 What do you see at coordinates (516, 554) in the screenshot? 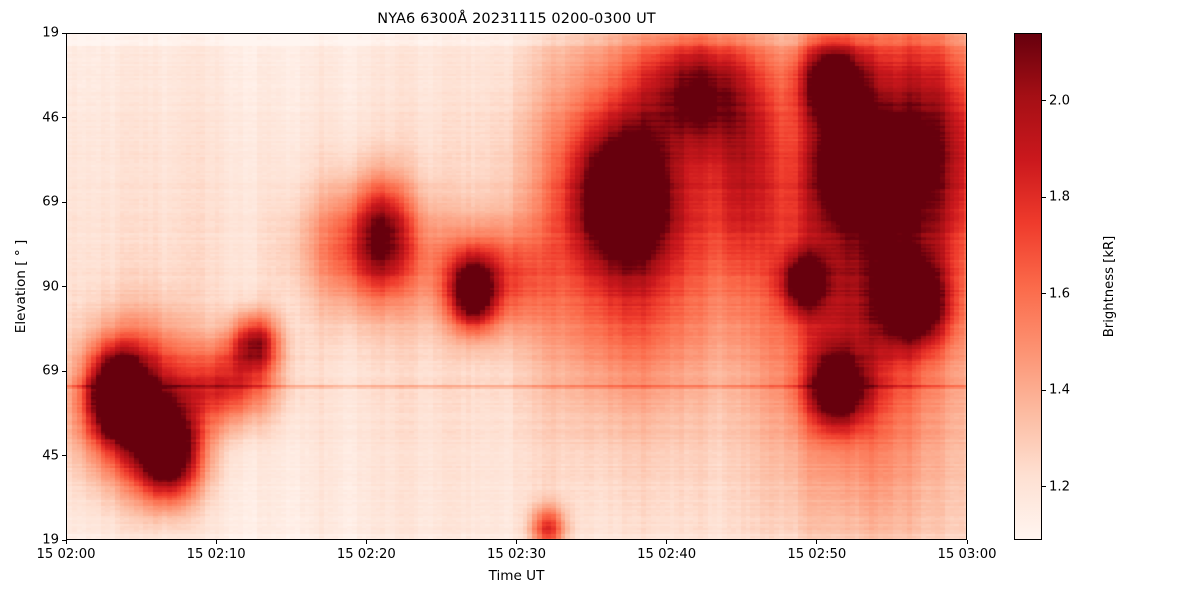
I see `x-tick-label: 15 02:30` at bounding box center [516, 554].